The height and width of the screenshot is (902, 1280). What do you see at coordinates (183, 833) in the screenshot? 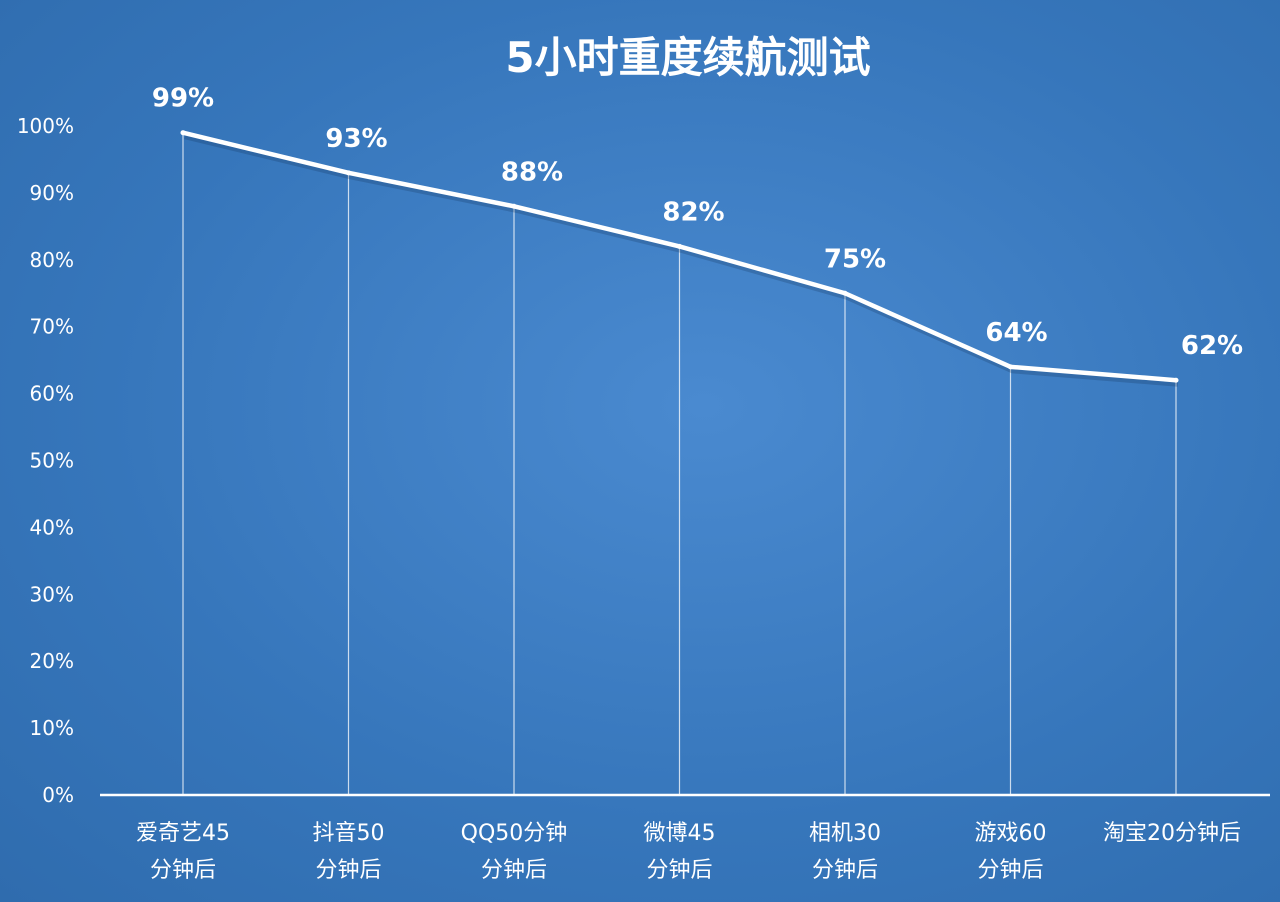
I see `x-tick-label: 爱奇艺45` at bounding box center [183, 833].